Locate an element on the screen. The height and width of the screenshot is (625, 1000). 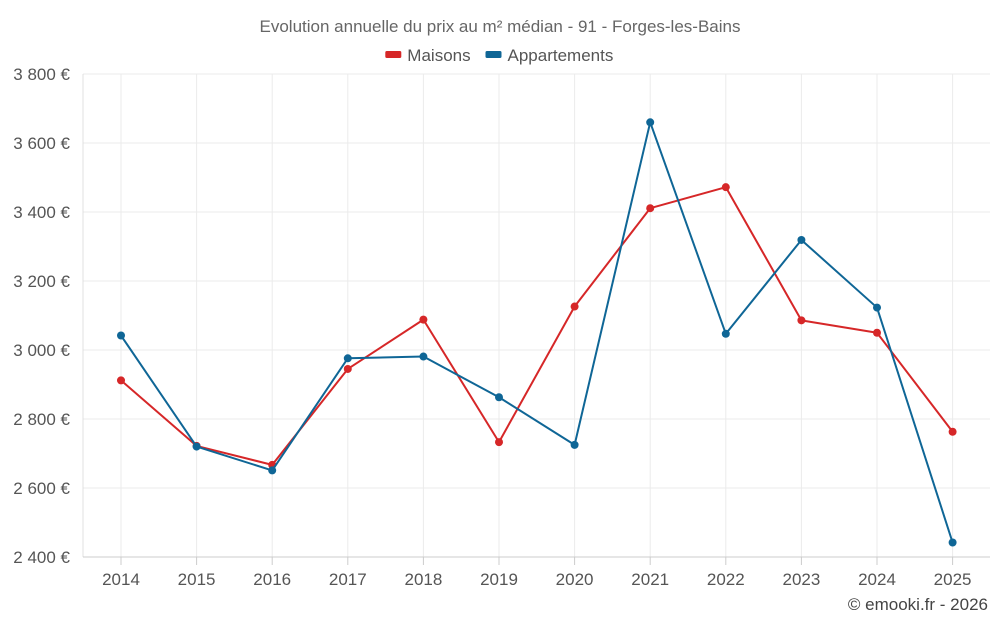
x-tick-label: 2017 is located at coordinates (348, 579).